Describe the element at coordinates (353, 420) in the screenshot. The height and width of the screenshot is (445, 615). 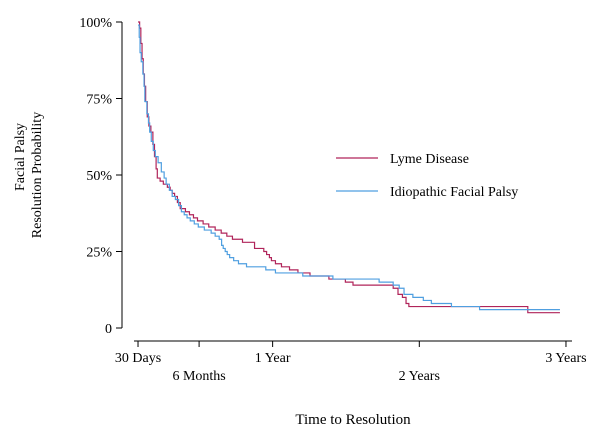
I see `x-axis-title: Time to Resolution` at that location.